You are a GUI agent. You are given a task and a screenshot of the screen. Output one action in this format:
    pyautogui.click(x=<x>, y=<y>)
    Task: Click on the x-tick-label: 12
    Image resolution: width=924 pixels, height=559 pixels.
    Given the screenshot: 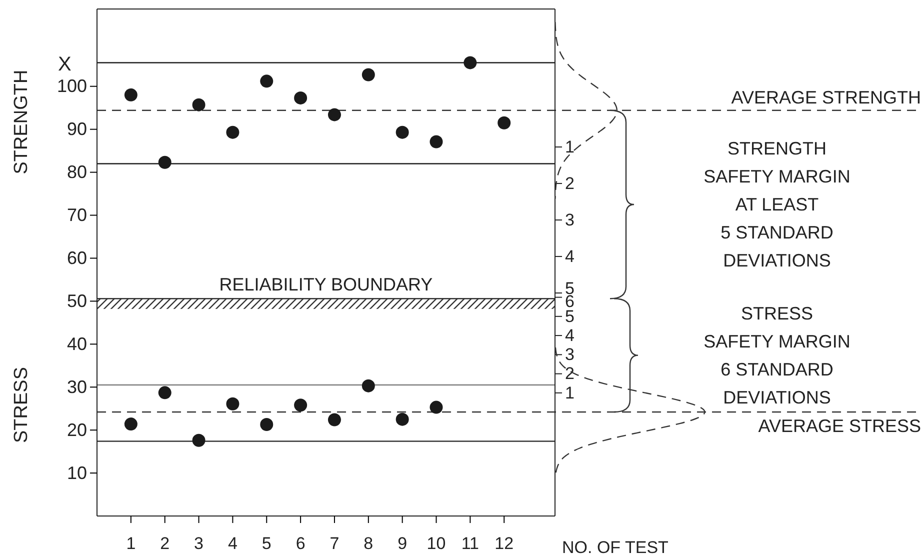 What is the action you would take?
    pyautogui.click(x=504, y=544)
    